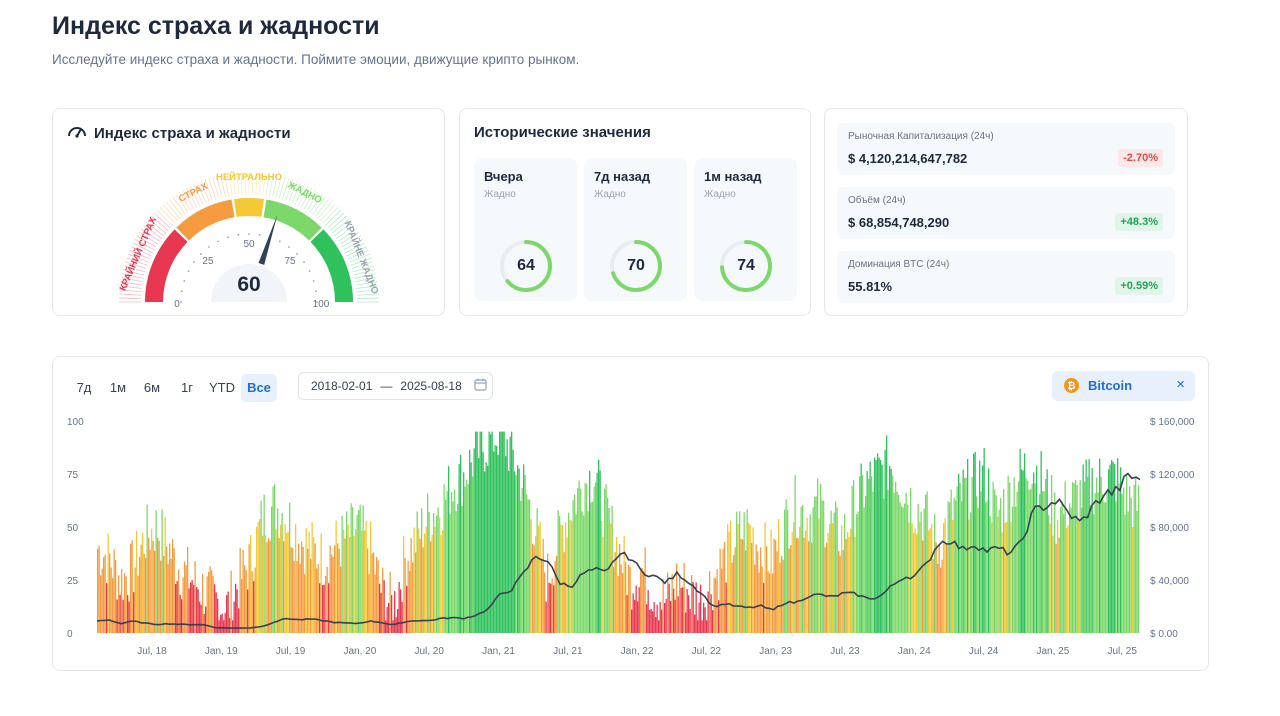 The image size is (1280, 716). I want to click on range-1y: 1г, so click(187, 387).